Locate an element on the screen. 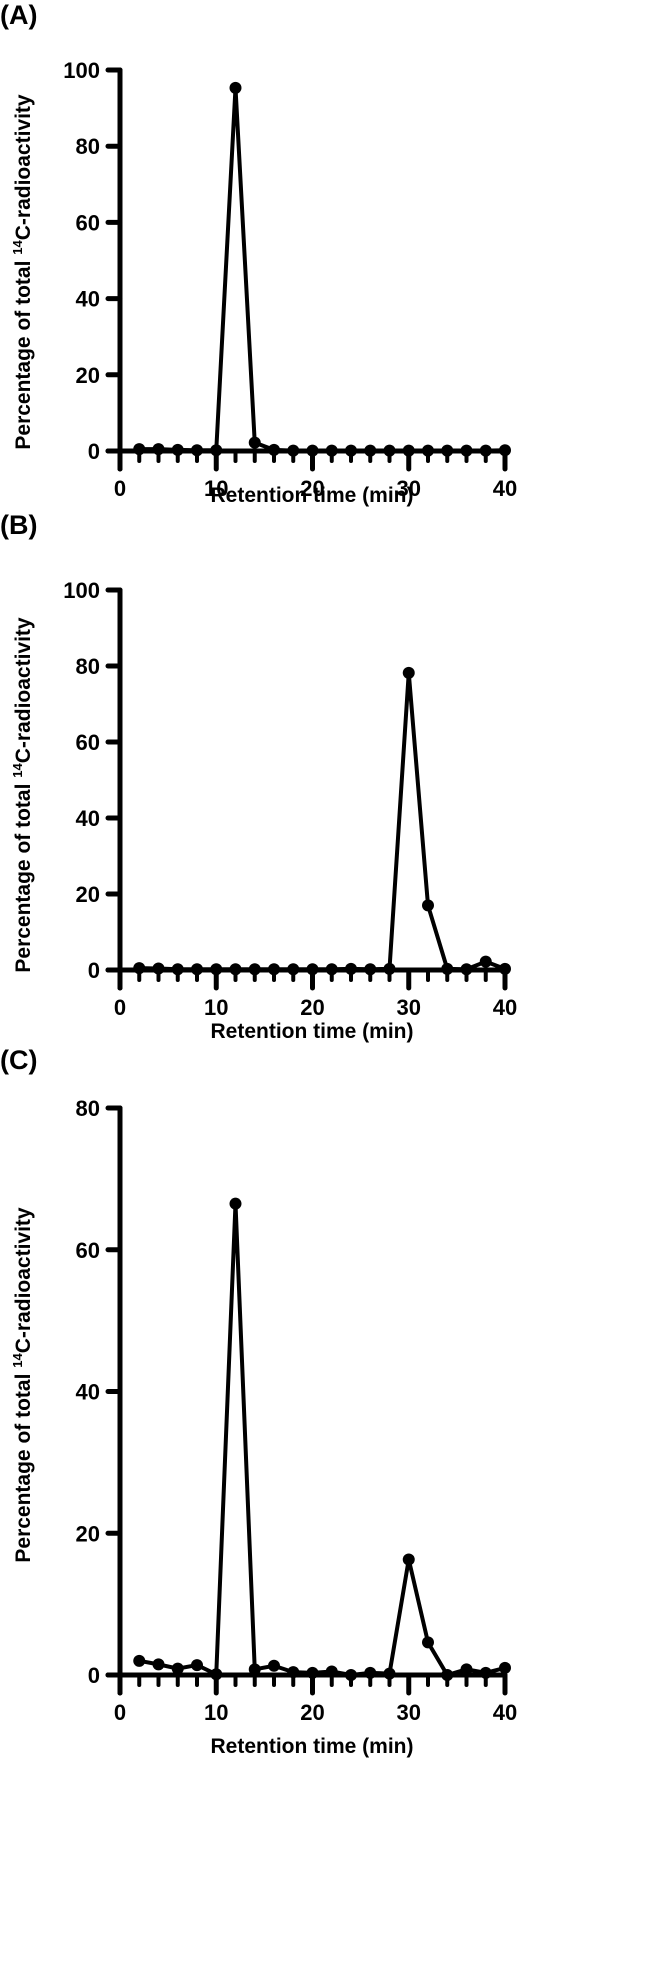  y-axis-label-b: Percentage of total 14C-radioactivity is located at coordinates (22, 795).